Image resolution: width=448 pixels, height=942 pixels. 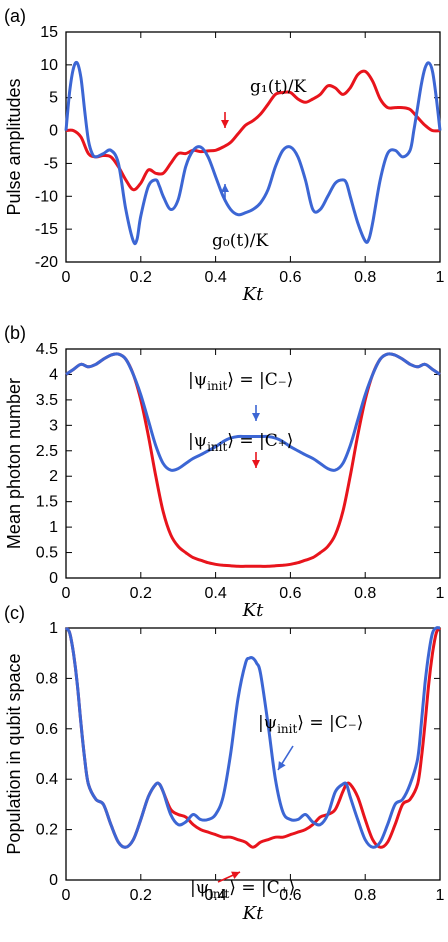 What do you see at coordinates (14, 146) in the screenshot?
I see `y-axis-label: Pulse amplitudes` at bounding box center [14, 146].